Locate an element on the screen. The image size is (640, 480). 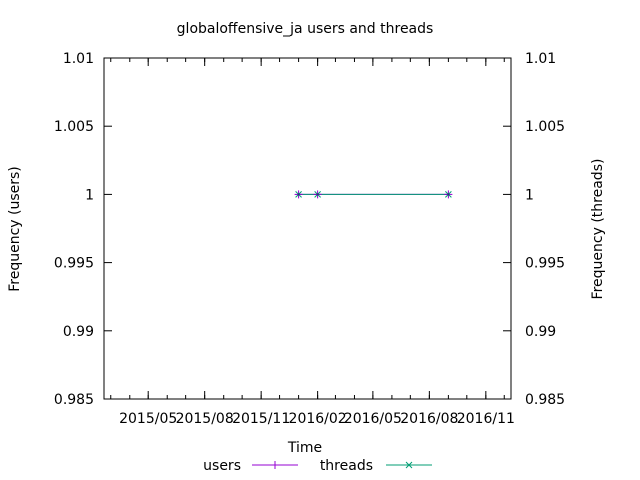
y2-axis-title: Frequency (threads) is located at coordinates (598, 229).